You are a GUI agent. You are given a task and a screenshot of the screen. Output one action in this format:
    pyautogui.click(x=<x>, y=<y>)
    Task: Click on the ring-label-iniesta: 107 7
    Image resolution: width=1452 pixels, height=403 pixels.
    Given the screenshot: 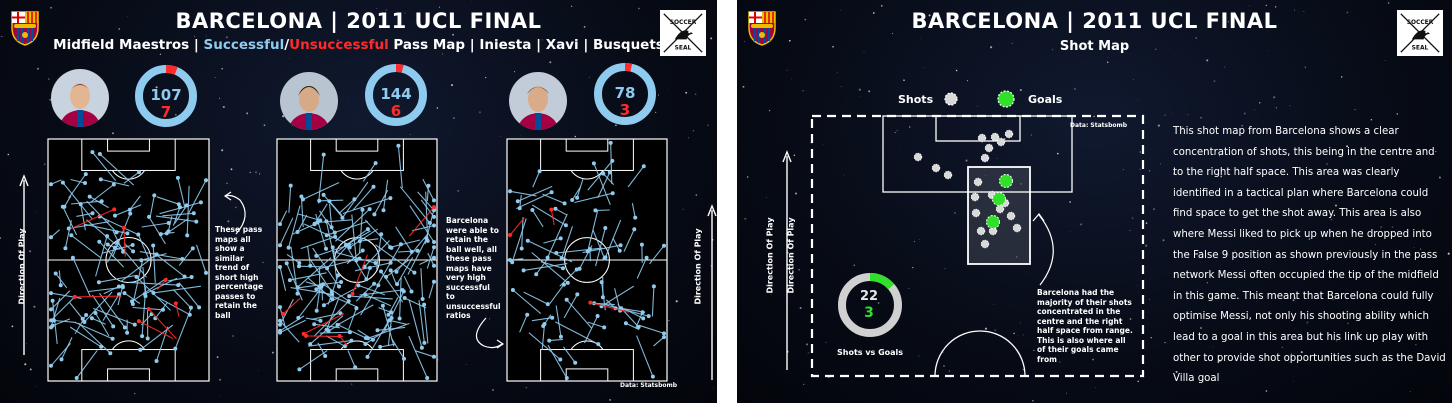 What is the action you would take?
    pyautogui.click(x=166, y=104)
    